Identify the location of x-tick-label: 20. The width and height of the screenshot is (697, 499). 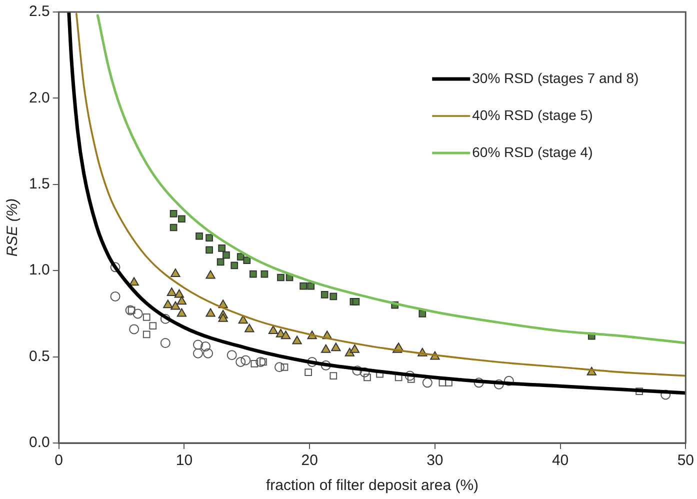
(309, 461).